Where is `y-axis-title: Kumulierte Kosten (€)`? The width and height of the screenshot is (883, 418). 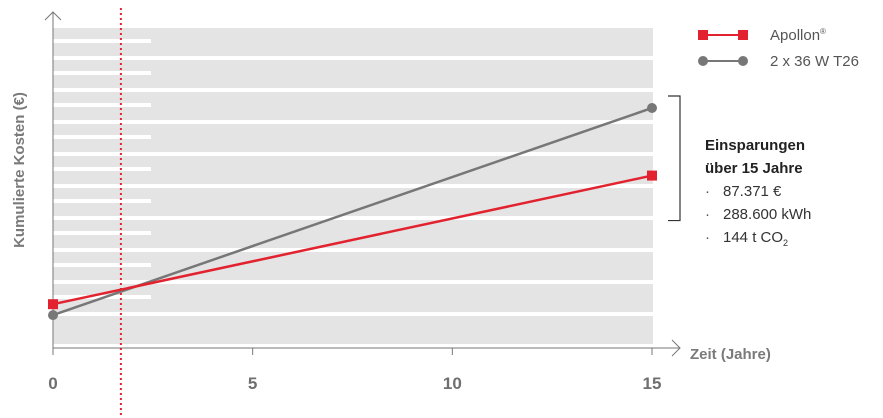
y-axis-title: Kumulierte Kosten (€) is located at coordinates (19, 170).